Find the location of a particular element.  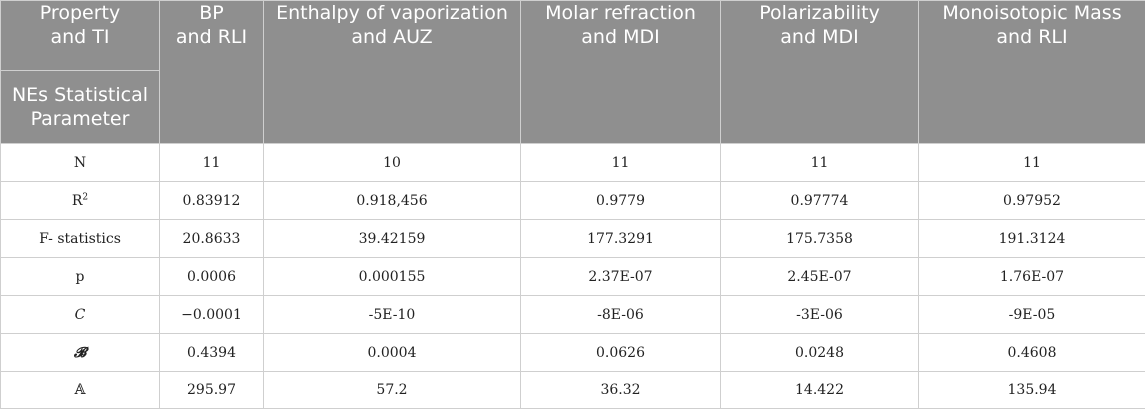

table-cell: 175.7358 is located at coordinates (819, 238).